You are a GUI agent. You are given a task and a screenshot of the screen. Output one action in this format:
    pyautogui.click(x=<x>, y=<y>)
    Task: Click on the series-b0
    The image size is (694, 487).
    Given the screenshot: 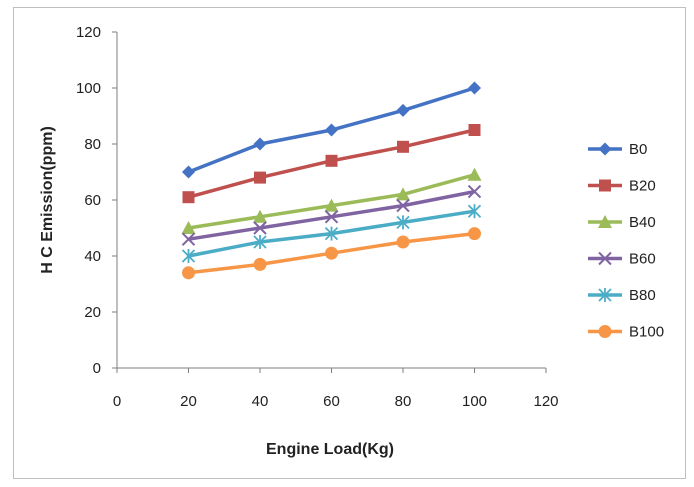 What is the action you would take?
    pyautogui.click(x=331, y=130)
    